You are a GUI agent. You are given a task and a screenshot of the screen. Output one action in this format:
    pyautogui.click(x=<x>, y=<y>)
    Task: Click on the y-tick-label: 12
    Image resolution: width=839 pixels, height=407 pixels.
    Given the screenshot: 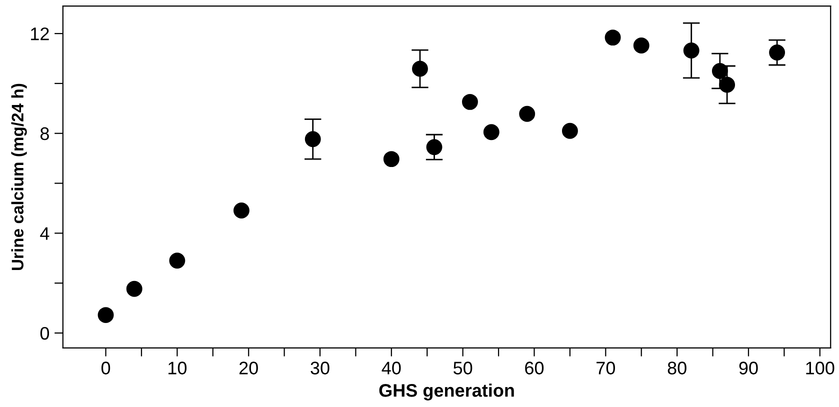 What is the action you would take?
    pyautogui.click(x=40, y=33)
    